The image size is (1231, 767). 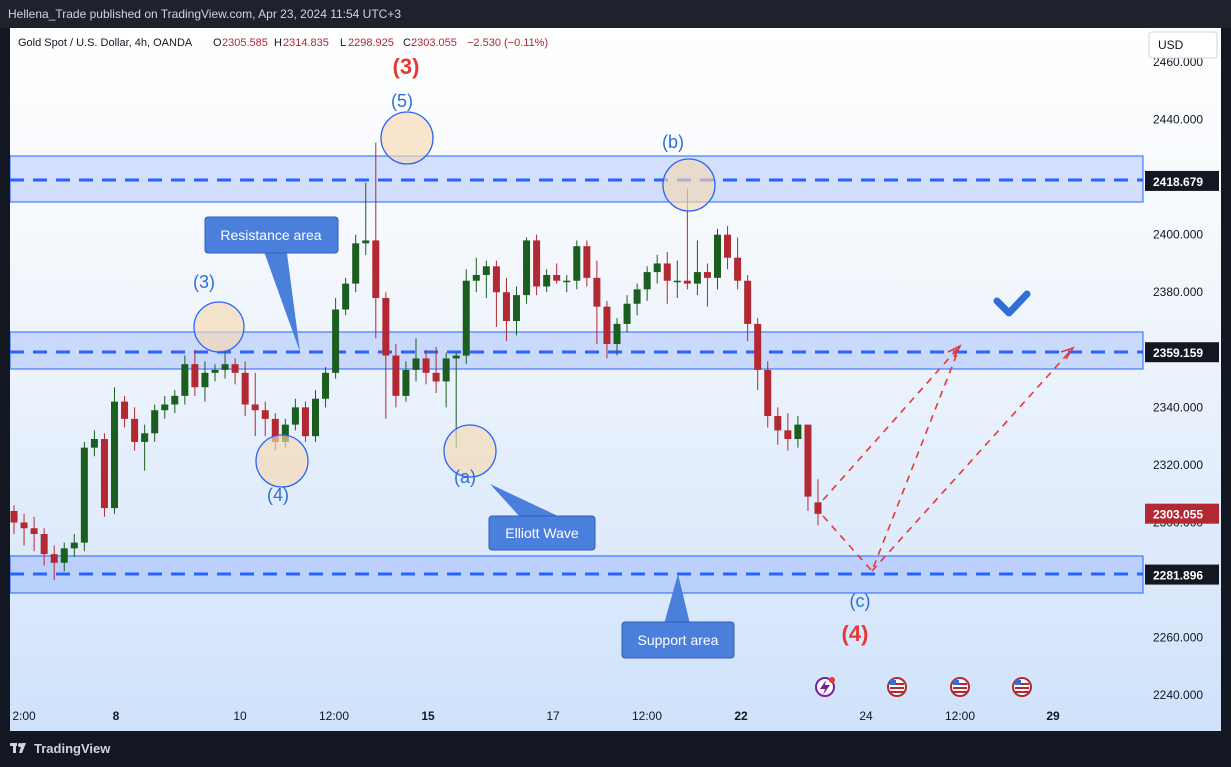 I want to click on tradingview-logo-icon, so click(x=18, y=747).